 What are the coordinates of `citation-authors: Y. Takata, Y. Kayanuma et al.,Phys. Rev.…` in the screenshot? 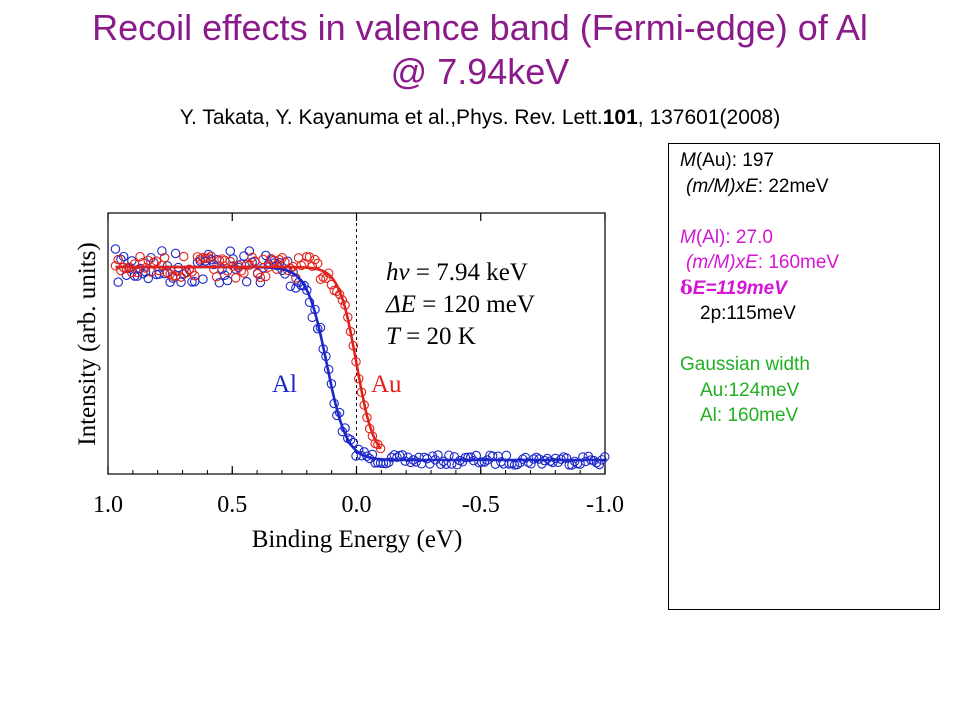 It's located at (391, 117).